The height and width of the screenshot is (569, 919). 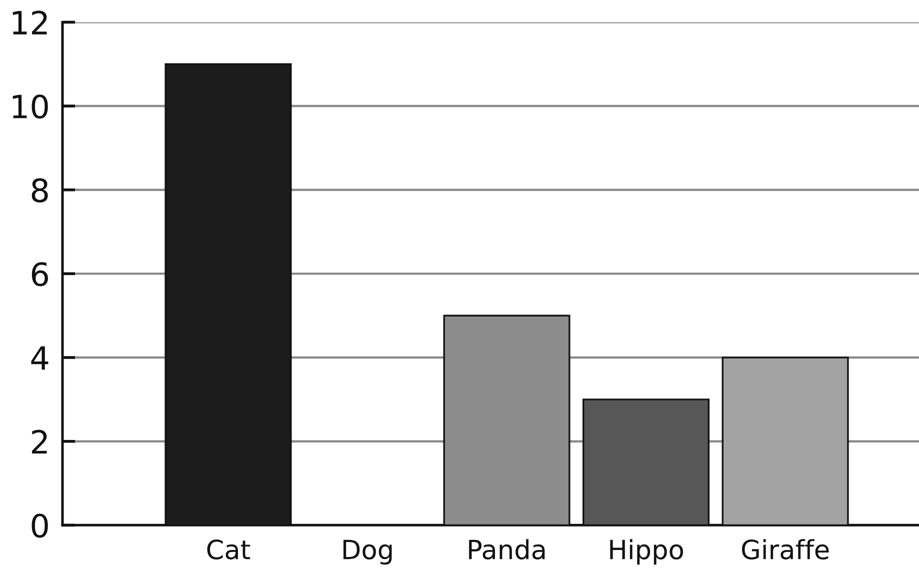 What do you see at coordinates (785, 549) in the screenshot?
I see `x-tick-label: Giraffe` at bounding box center [785, 549].